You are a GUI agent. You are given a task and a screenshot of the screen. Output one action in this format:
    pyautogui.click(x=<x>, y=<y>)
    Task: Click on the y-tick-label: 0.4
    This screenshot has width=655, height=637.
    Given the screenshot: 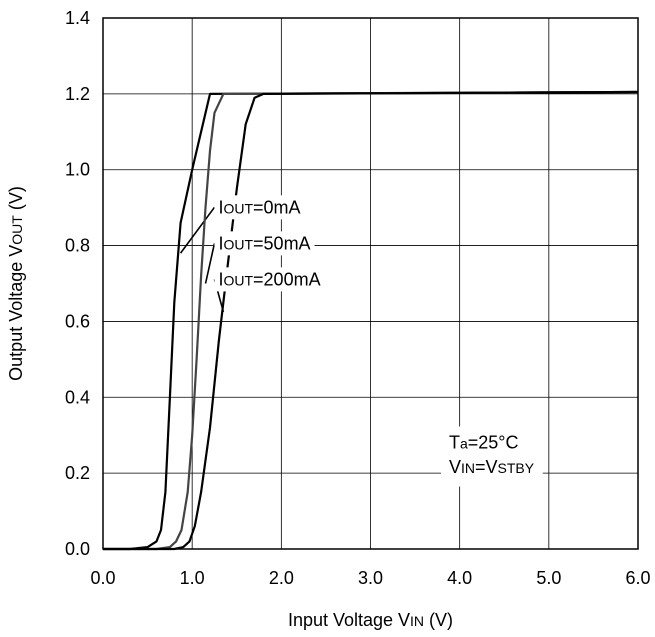 What is the action you would take?
    pyautogui.click(x=77, y=397)
    